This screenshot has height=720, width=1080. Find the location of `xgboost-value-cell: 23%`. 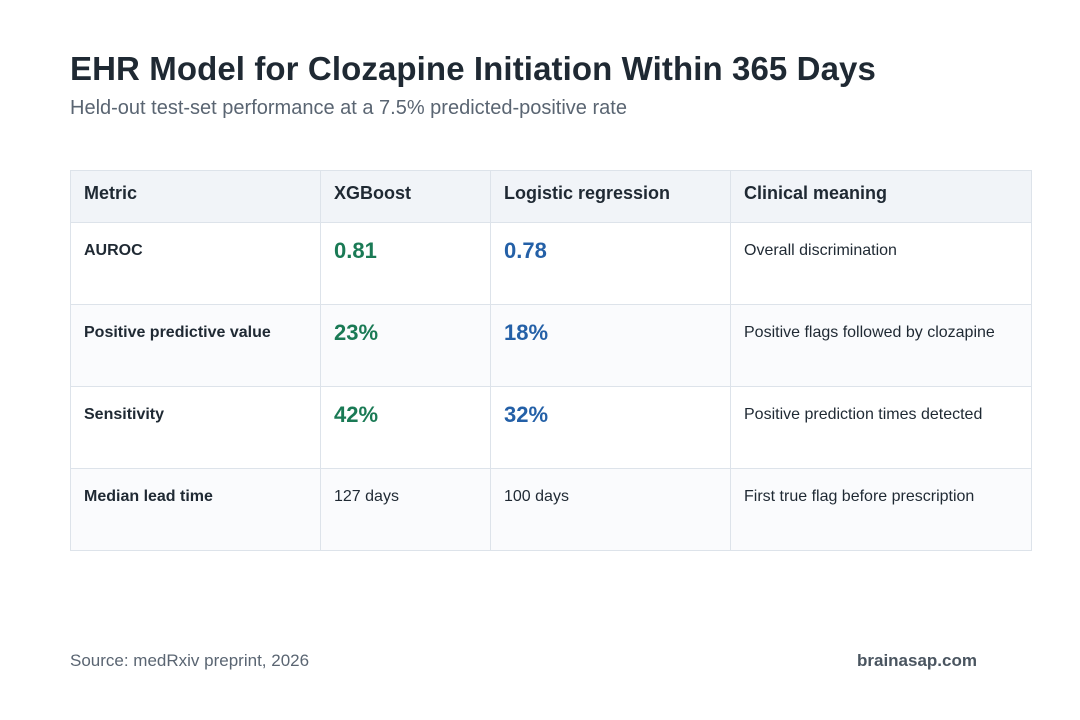

xgboost-value-cell: 23% is located at coordinates (405, 345).